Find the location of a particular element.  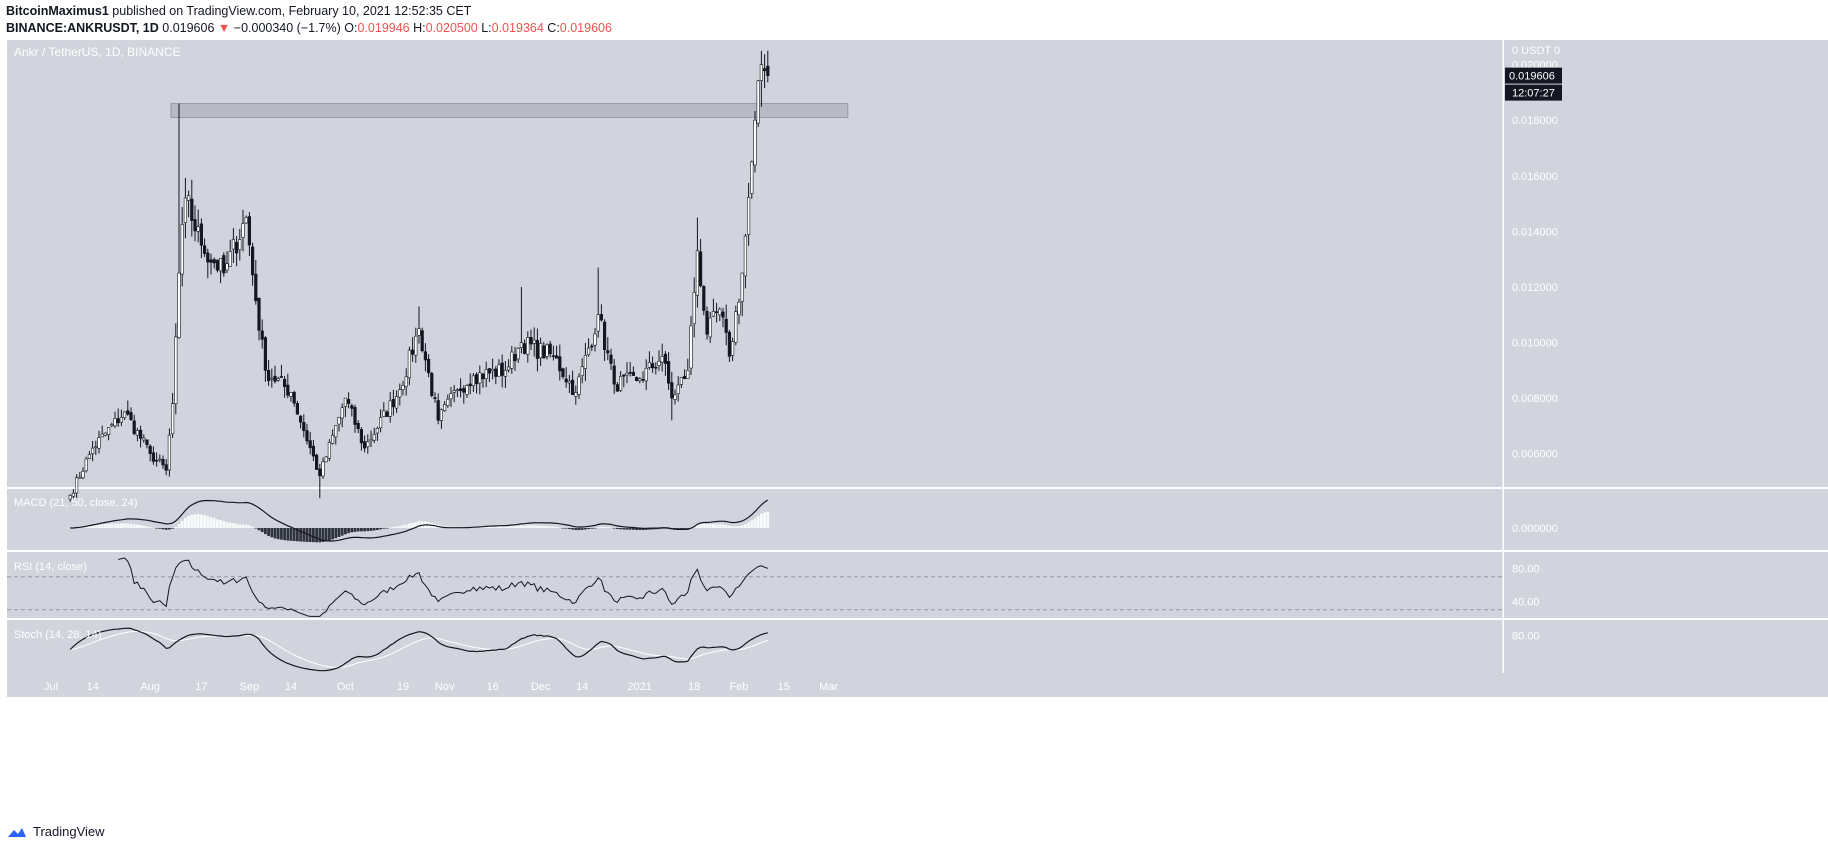

time-tick-label: Feb is located at coordinates (739, 687).